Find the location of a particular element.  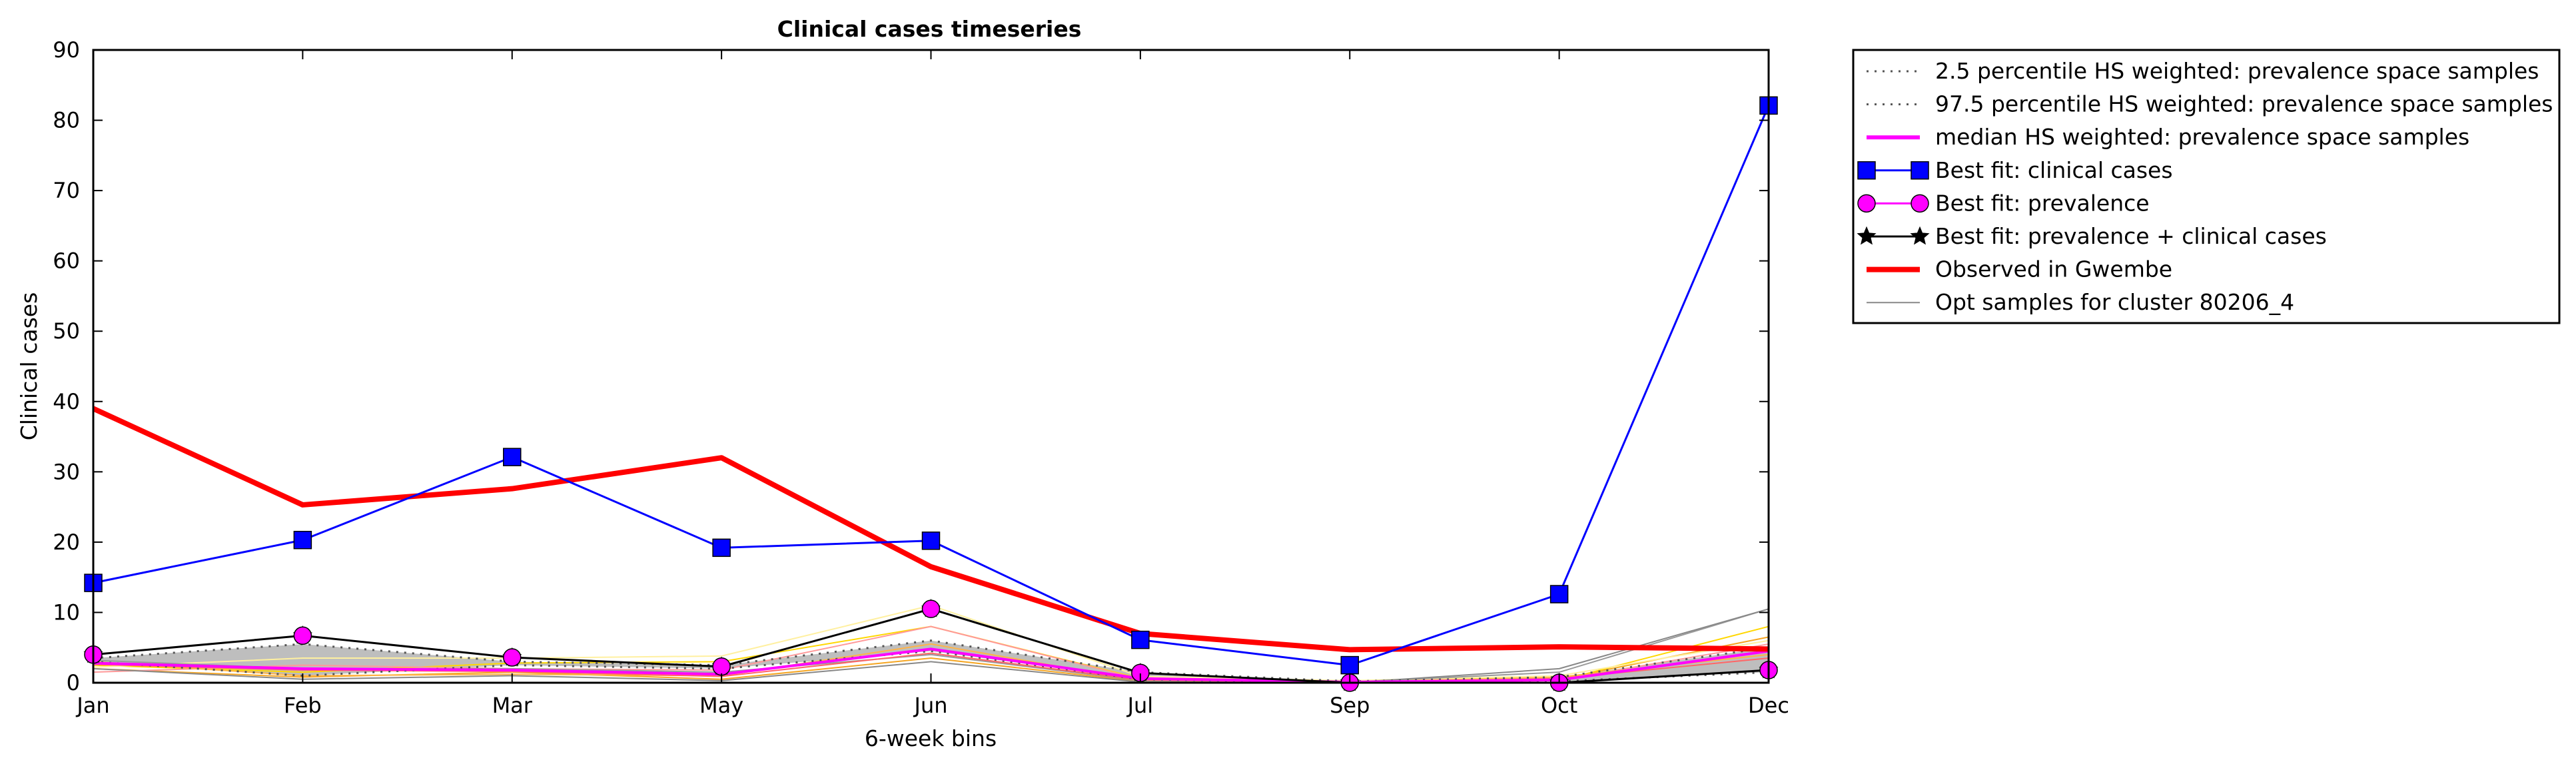

legend-label: Opt samples for cluster 80206_4 is located at coordinates (2115, 302).